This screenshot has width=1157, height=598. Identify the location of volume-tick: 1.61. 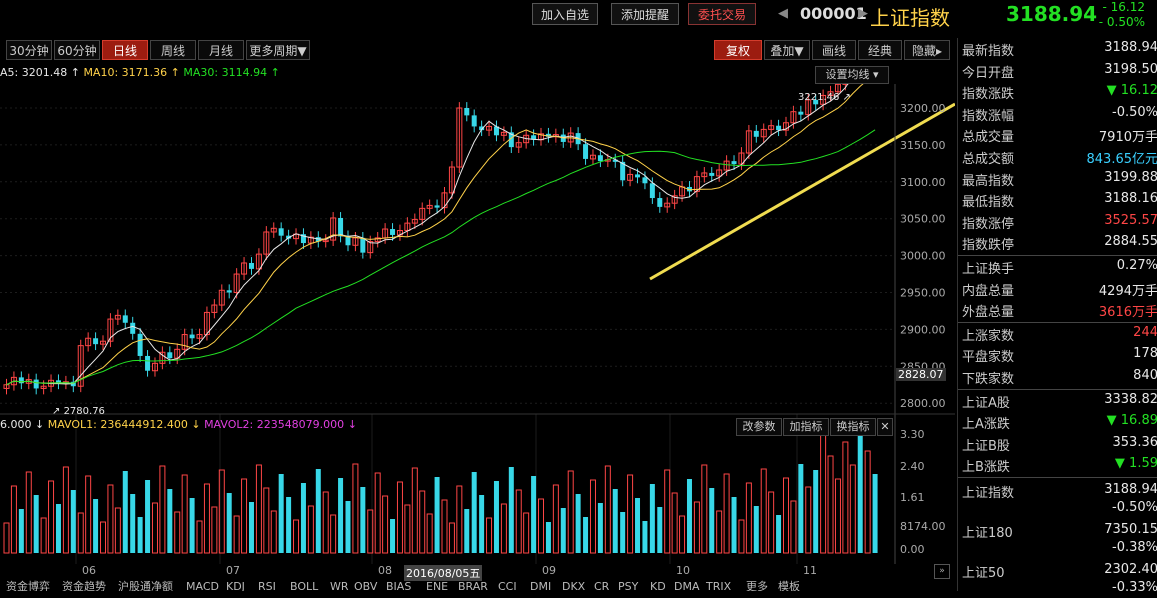
(912, 497).